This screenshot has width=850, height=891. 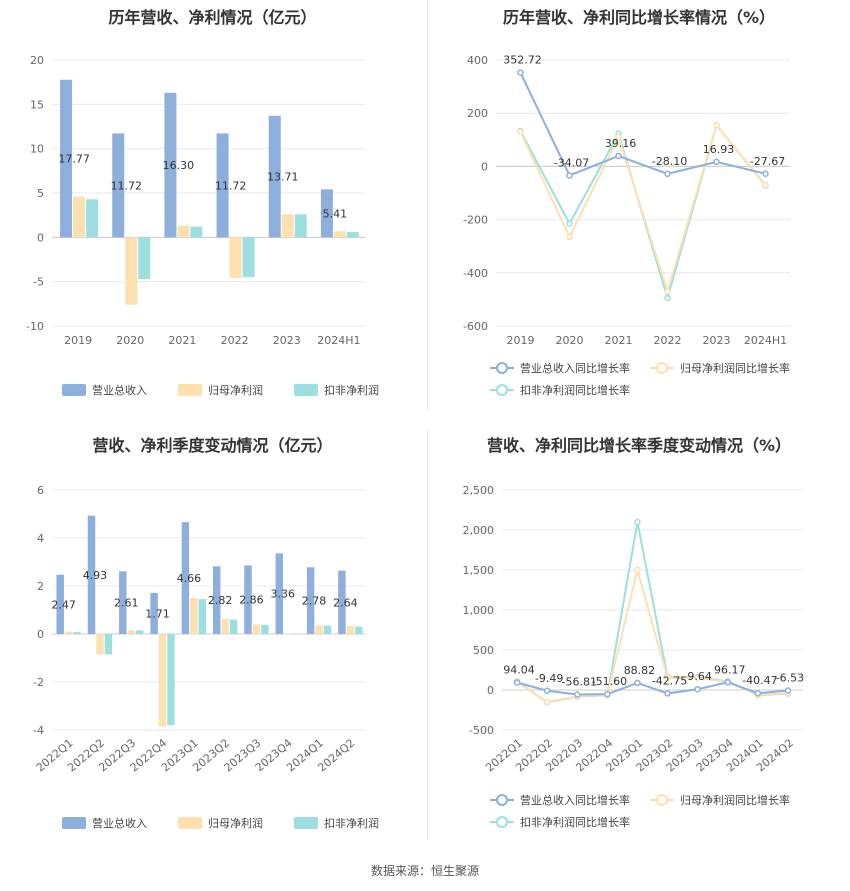 I want to click on y-tick-label: 500, so click(x=483, y=650).